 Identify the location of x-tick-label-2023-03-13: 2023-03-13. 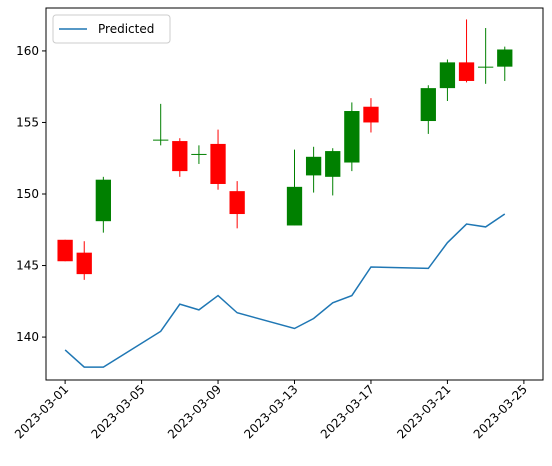
(270, 411).